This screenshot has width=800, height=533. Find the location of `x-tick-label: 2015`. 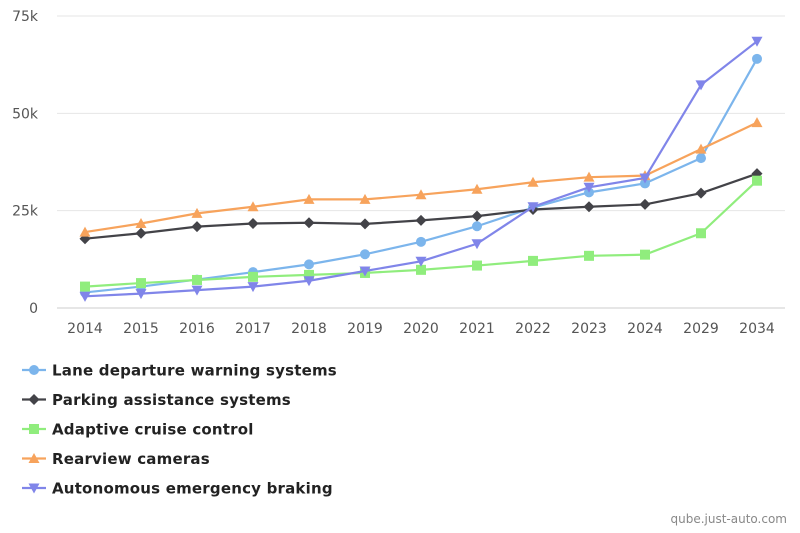

x-tick-label: 2015 is located at coordinates (141, 329).